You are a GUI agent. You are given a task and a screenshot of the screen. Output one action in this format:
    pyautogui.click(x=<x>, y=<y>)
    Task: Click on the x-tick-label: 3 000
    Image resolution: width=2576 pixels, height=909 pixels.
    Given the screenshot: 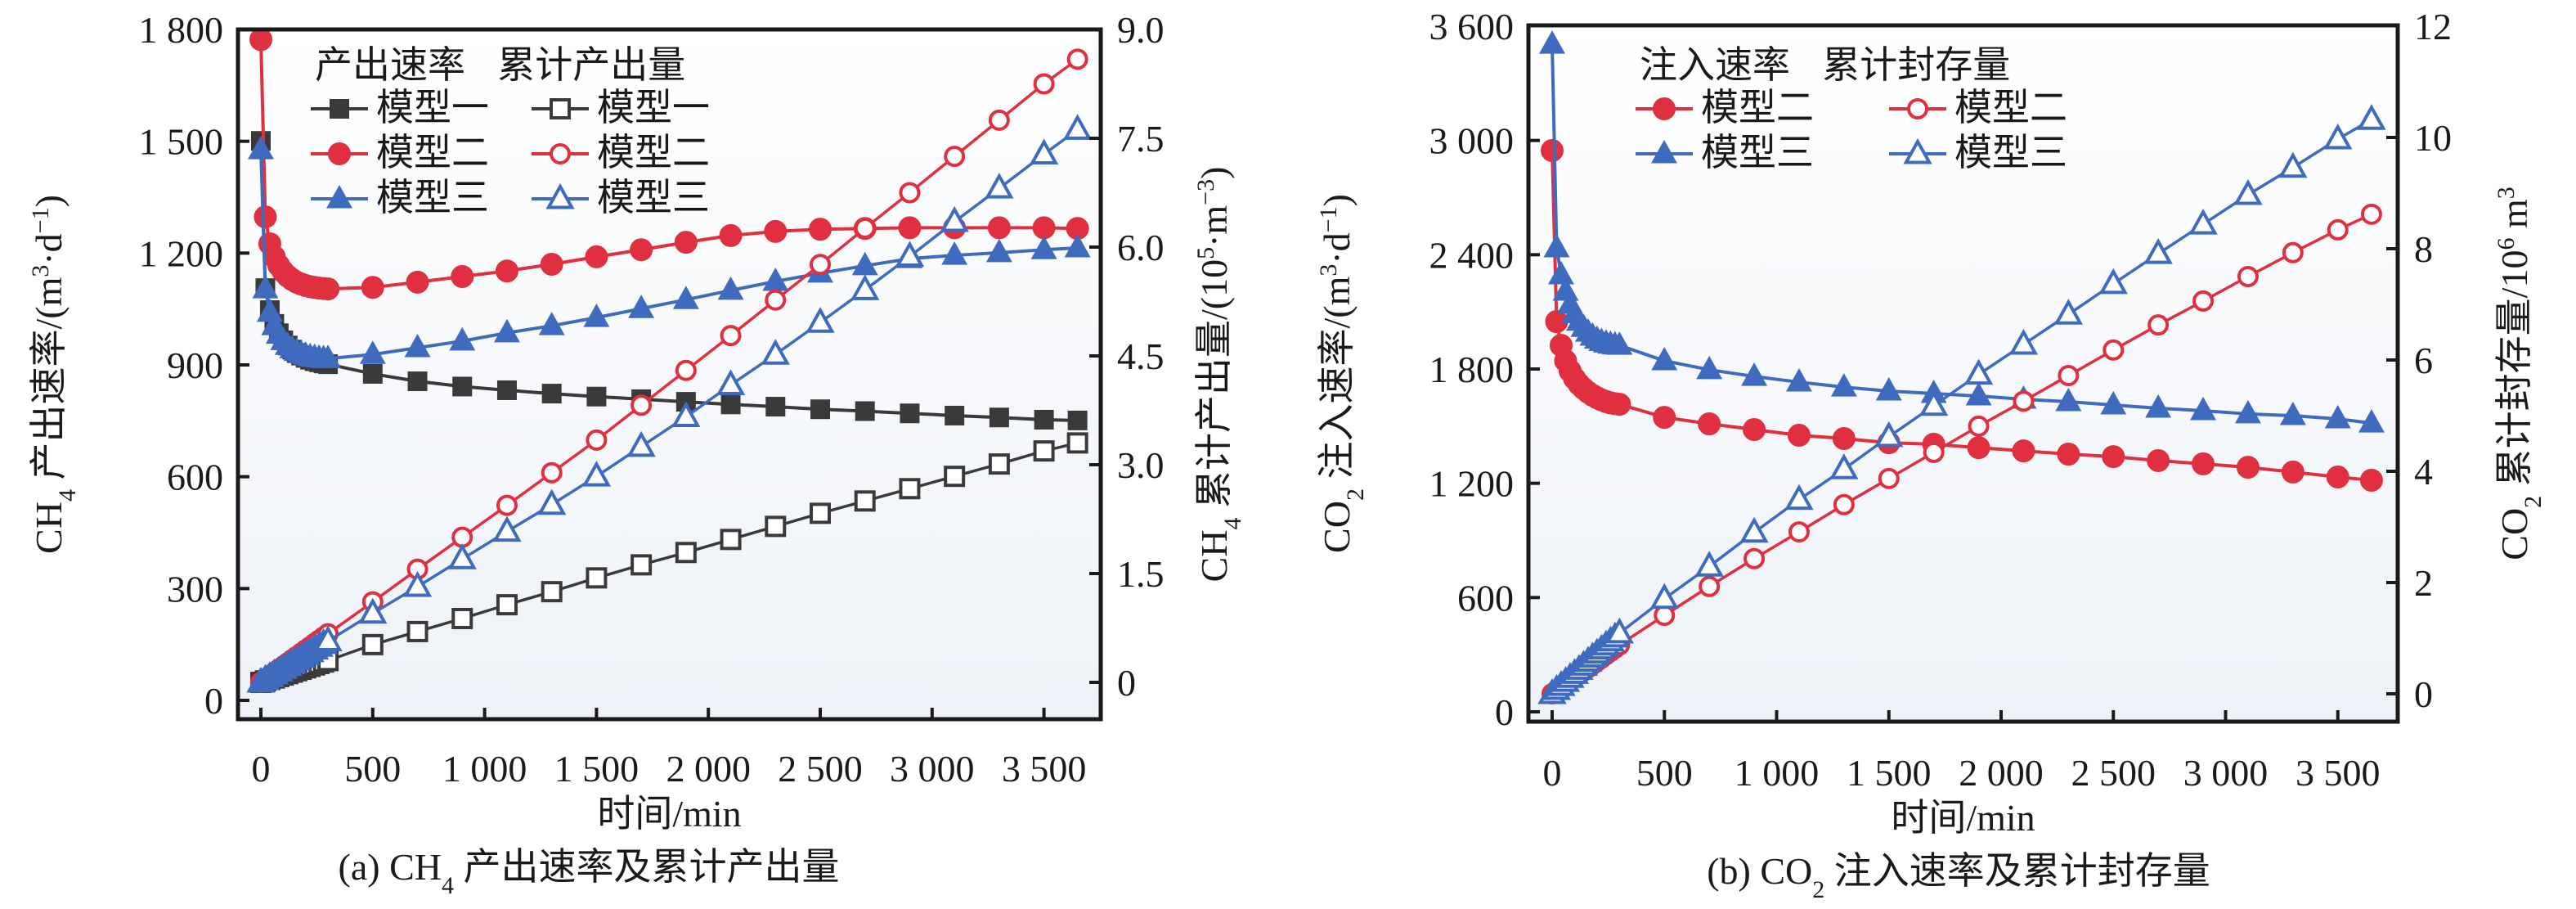 What is the action you would take?
    pyautogui.click(x=2226, y=773)
    